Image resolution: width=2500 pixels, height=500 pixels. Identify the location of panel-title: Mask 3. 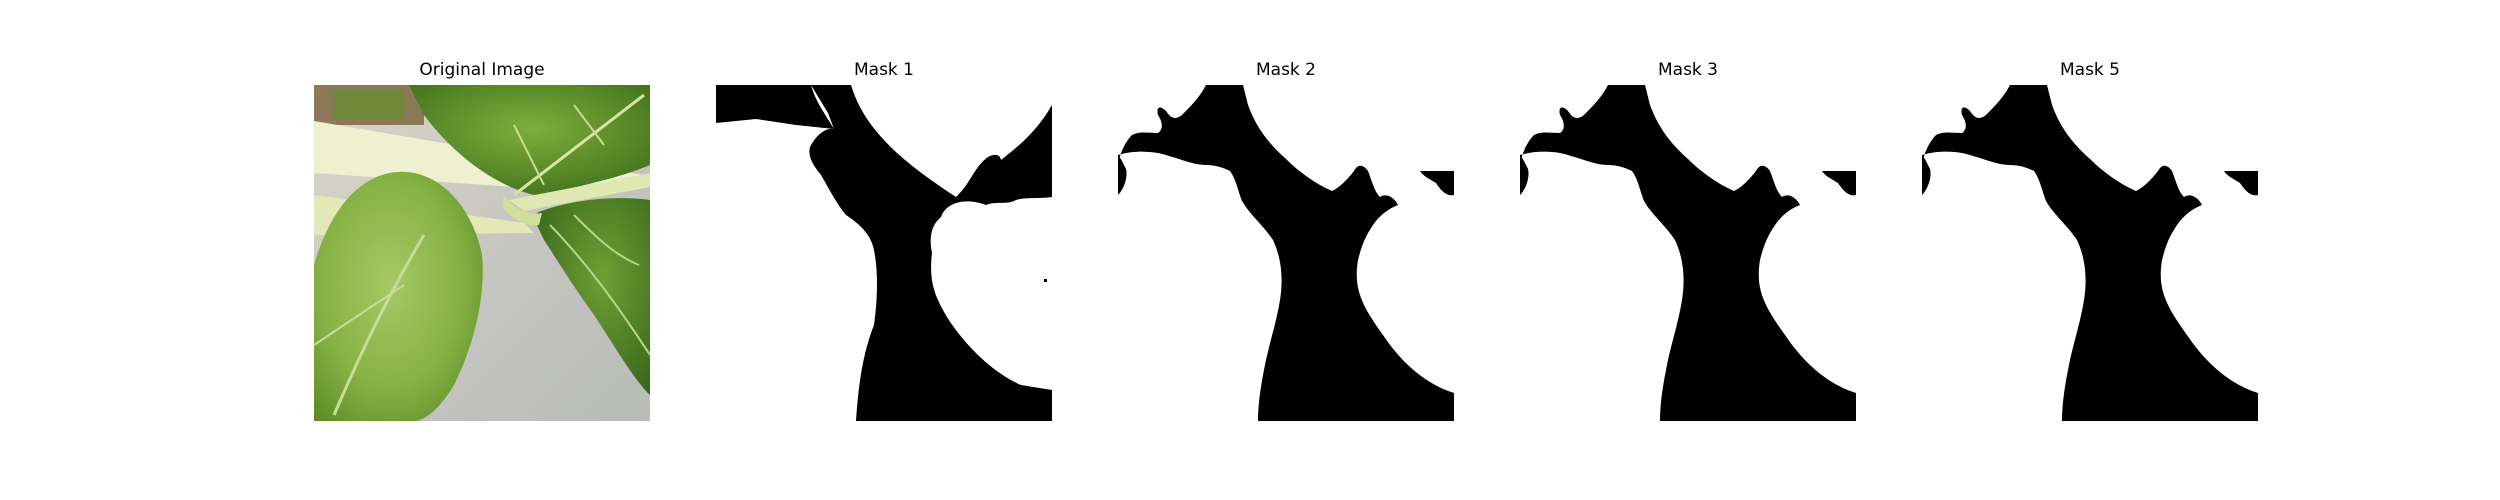
(1687, 70).